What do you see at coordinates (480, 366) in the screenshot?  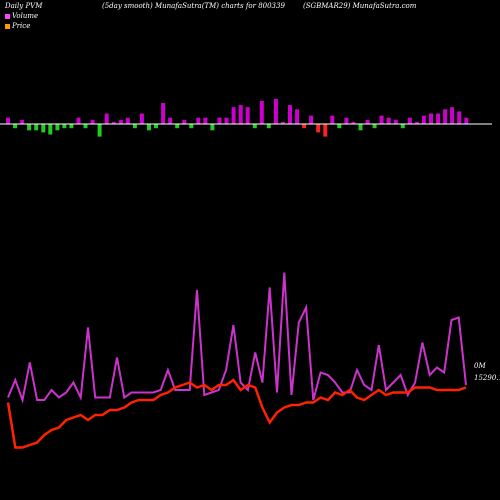 I see `volume-end-label: 0M` at bounding box center [480, 366].